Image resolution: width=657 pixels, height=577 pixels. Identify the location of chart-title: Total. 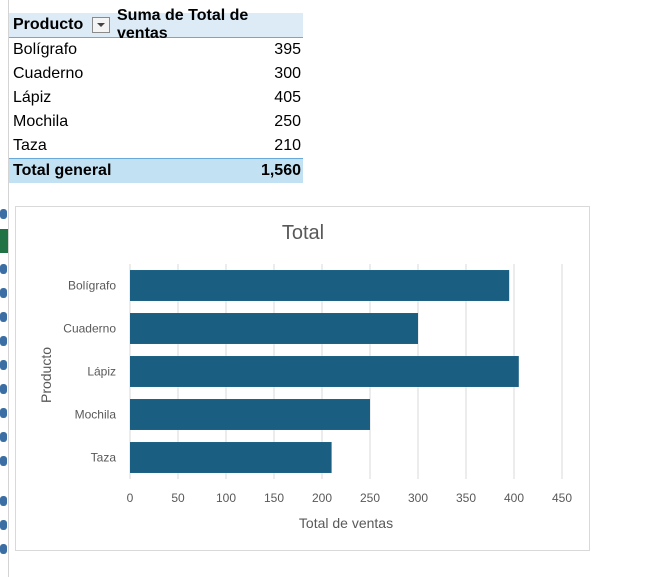
(303, 233).